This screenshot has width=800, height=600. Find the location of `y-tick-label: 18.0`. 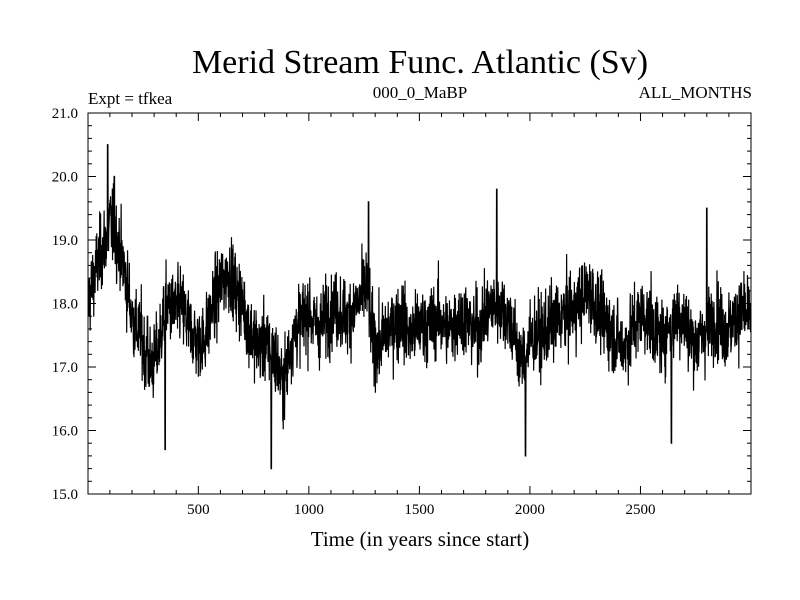

y-tick-label: 18.0 is located at coordinates (65, 305).